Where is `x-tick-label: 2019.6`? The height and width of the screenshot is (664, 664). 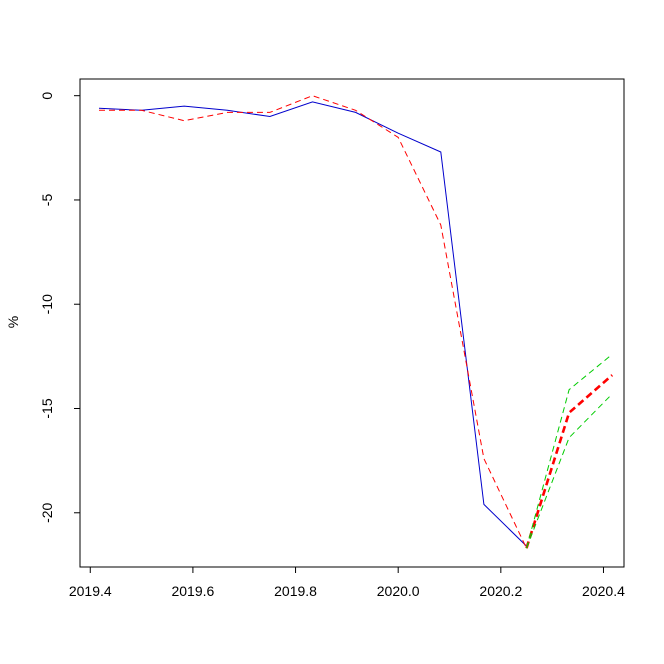 x-tick-label: 2019.6 is located at coordinates (192, 591).